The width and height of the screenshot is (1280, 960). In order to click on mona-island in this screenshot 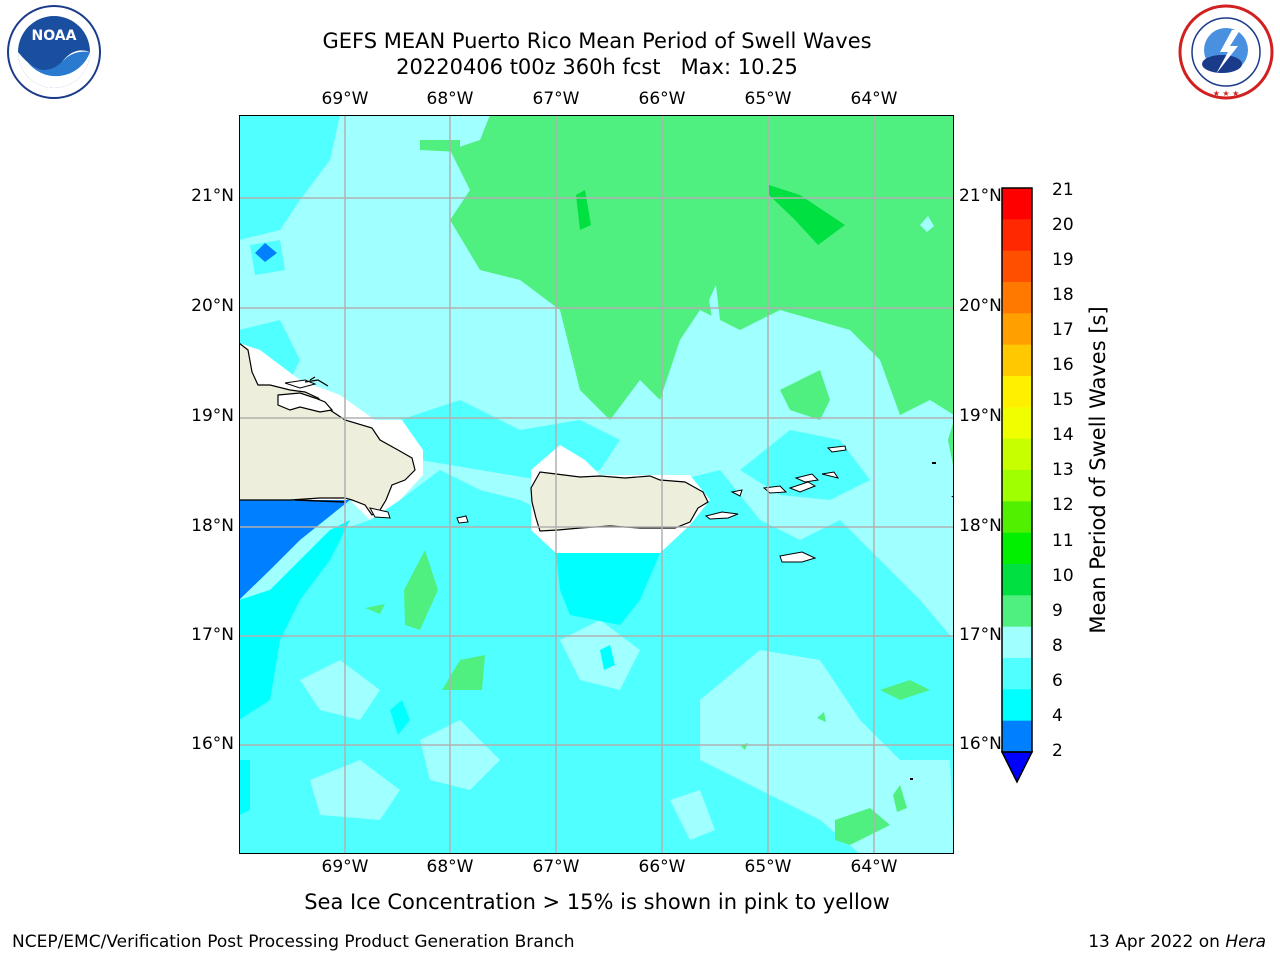, I will do `click(462, 519)`.